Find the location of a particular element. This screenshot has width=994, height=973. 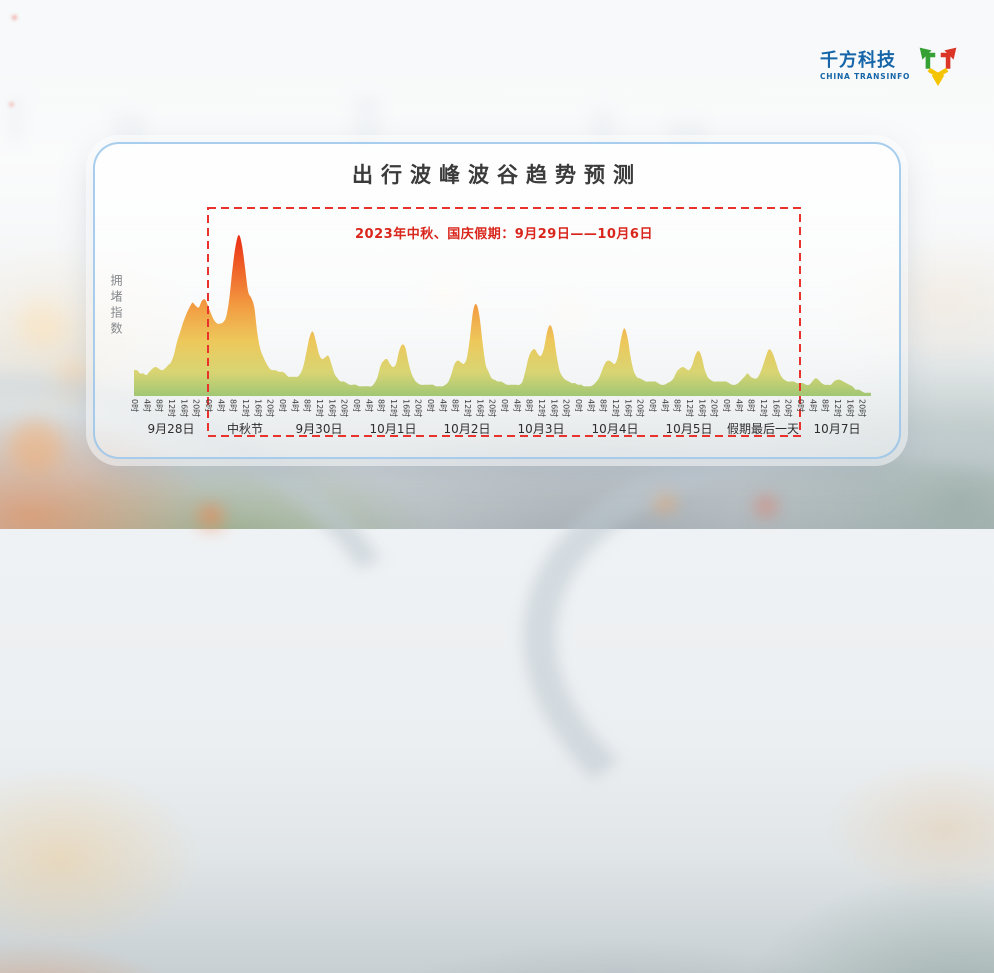

holiday-highlight-box is located at coordinates (504, 322).